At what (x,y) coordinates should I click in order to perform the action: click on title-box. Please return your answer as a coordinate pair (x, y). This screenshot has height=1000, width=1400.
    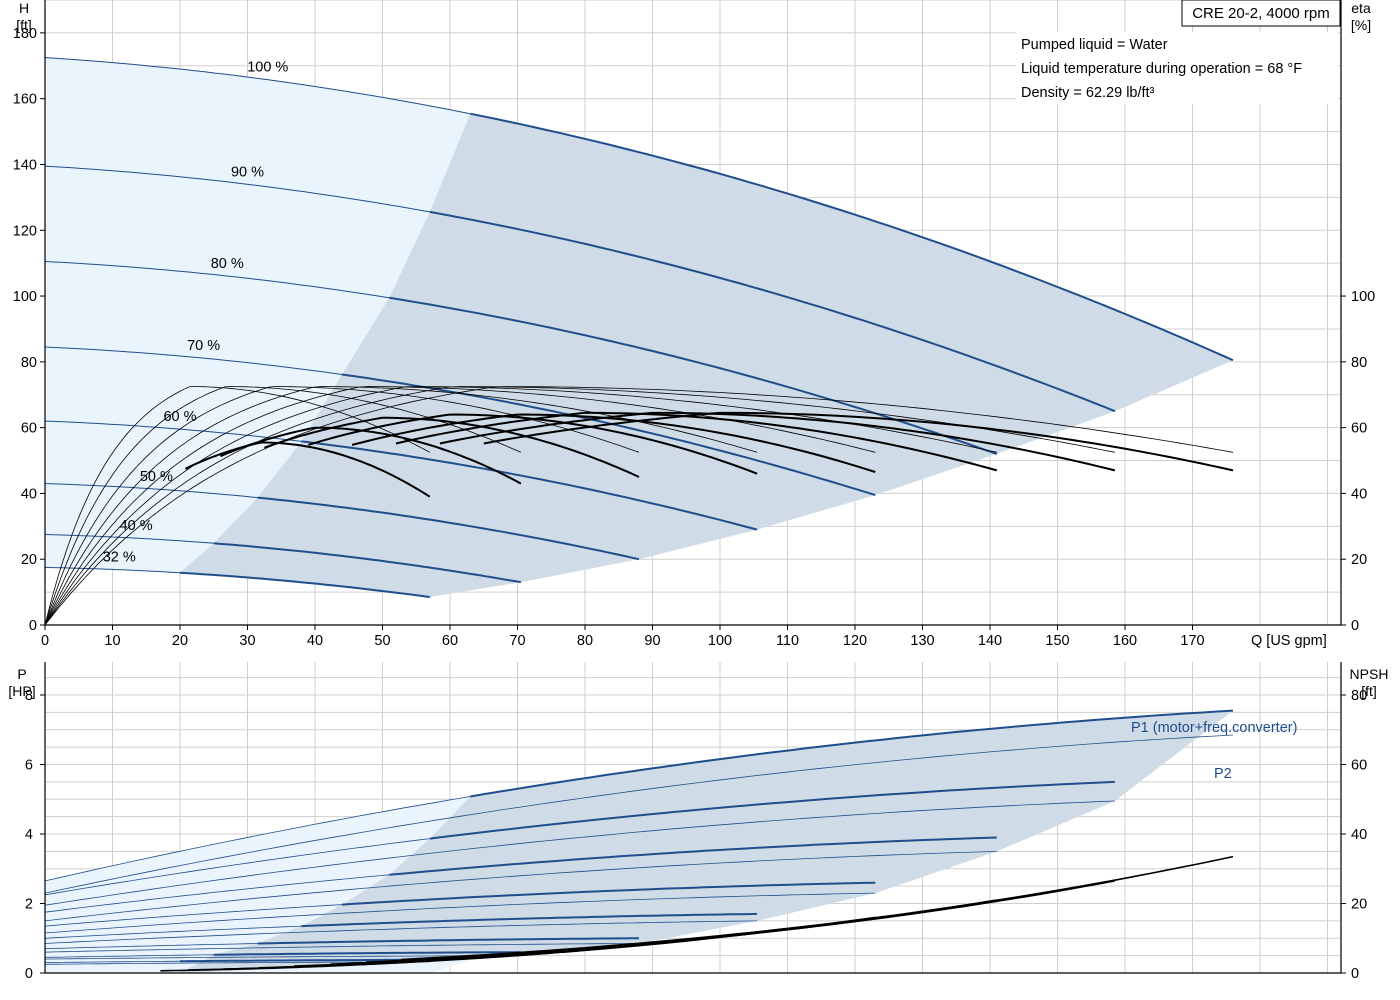
    Looking at the image, I should click on (1261, 13).